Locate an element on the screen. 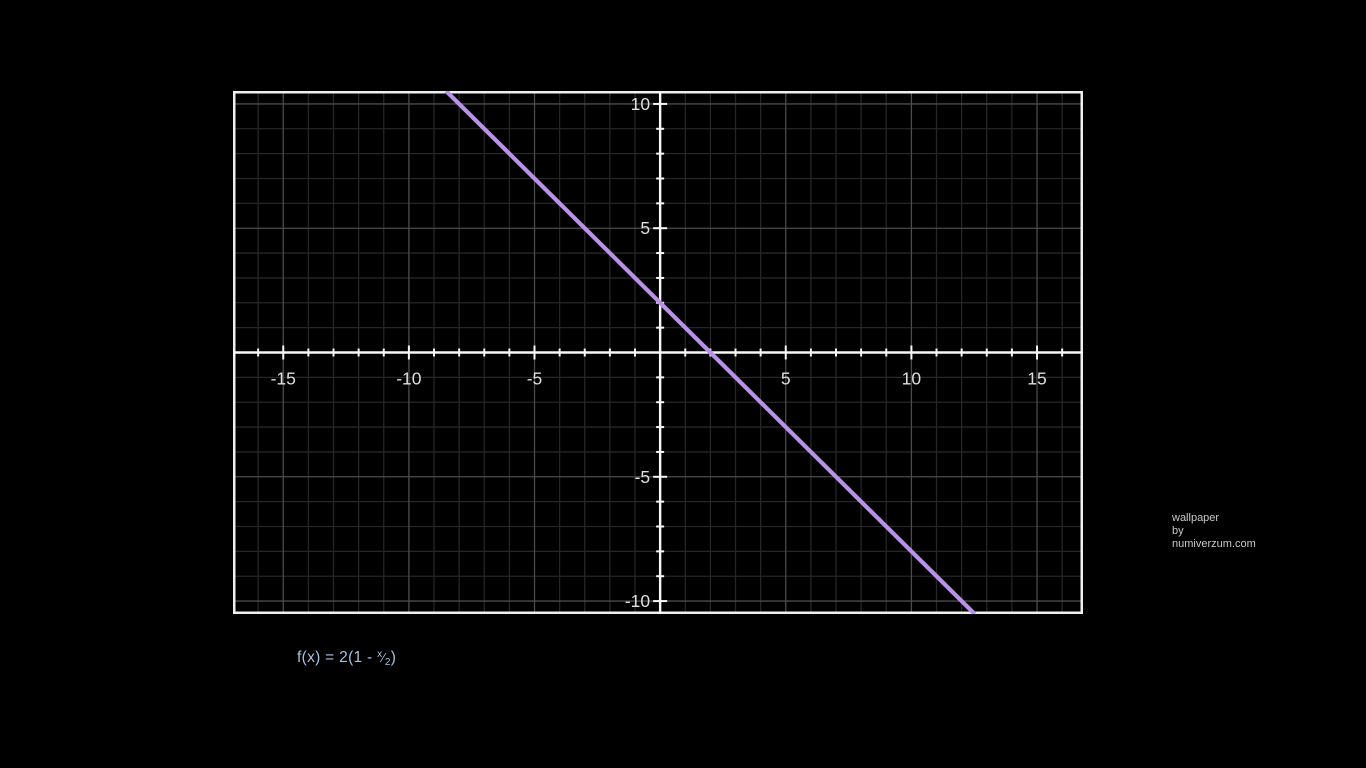 The width and height of the screenshot is (1366, 768). formula-suffix: ) is located at coordinates (393, 657).